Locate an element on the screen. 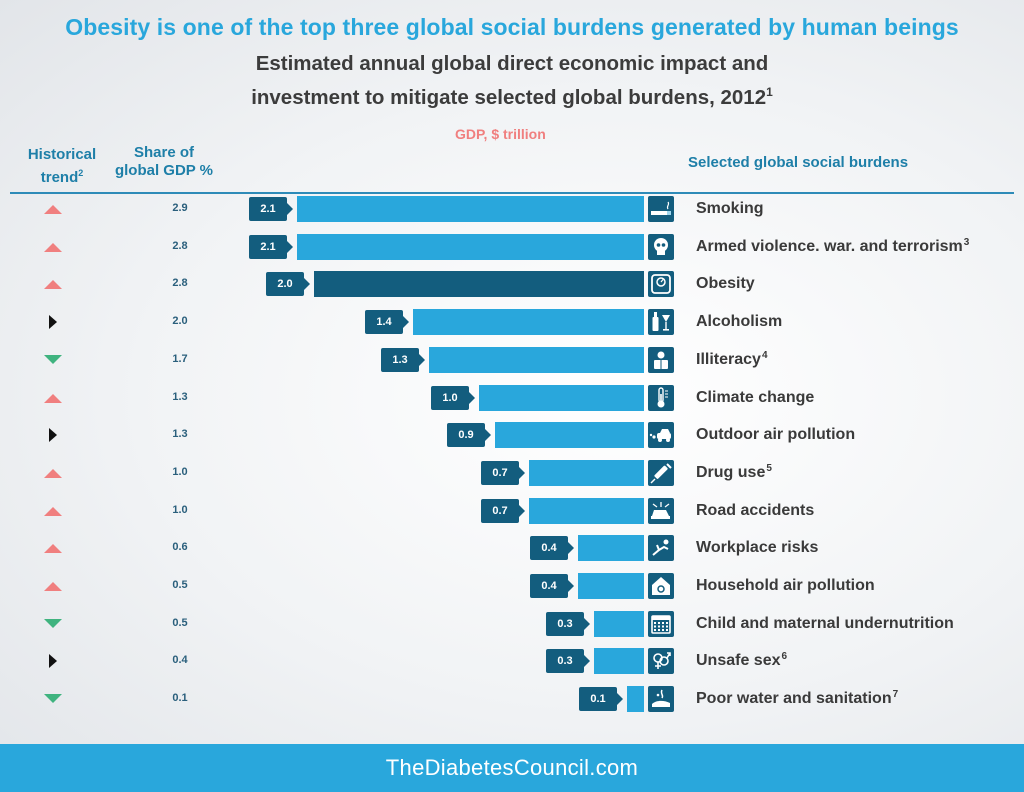 This screenshot has width=1024, height=792. burden-footnote: 6 is located at coordinates (784, 657).